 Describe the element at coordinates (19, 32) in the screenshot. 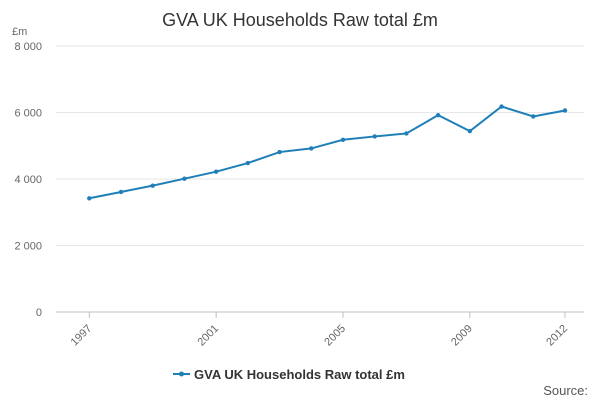

I see `y-axis-unit: £m` at that location.